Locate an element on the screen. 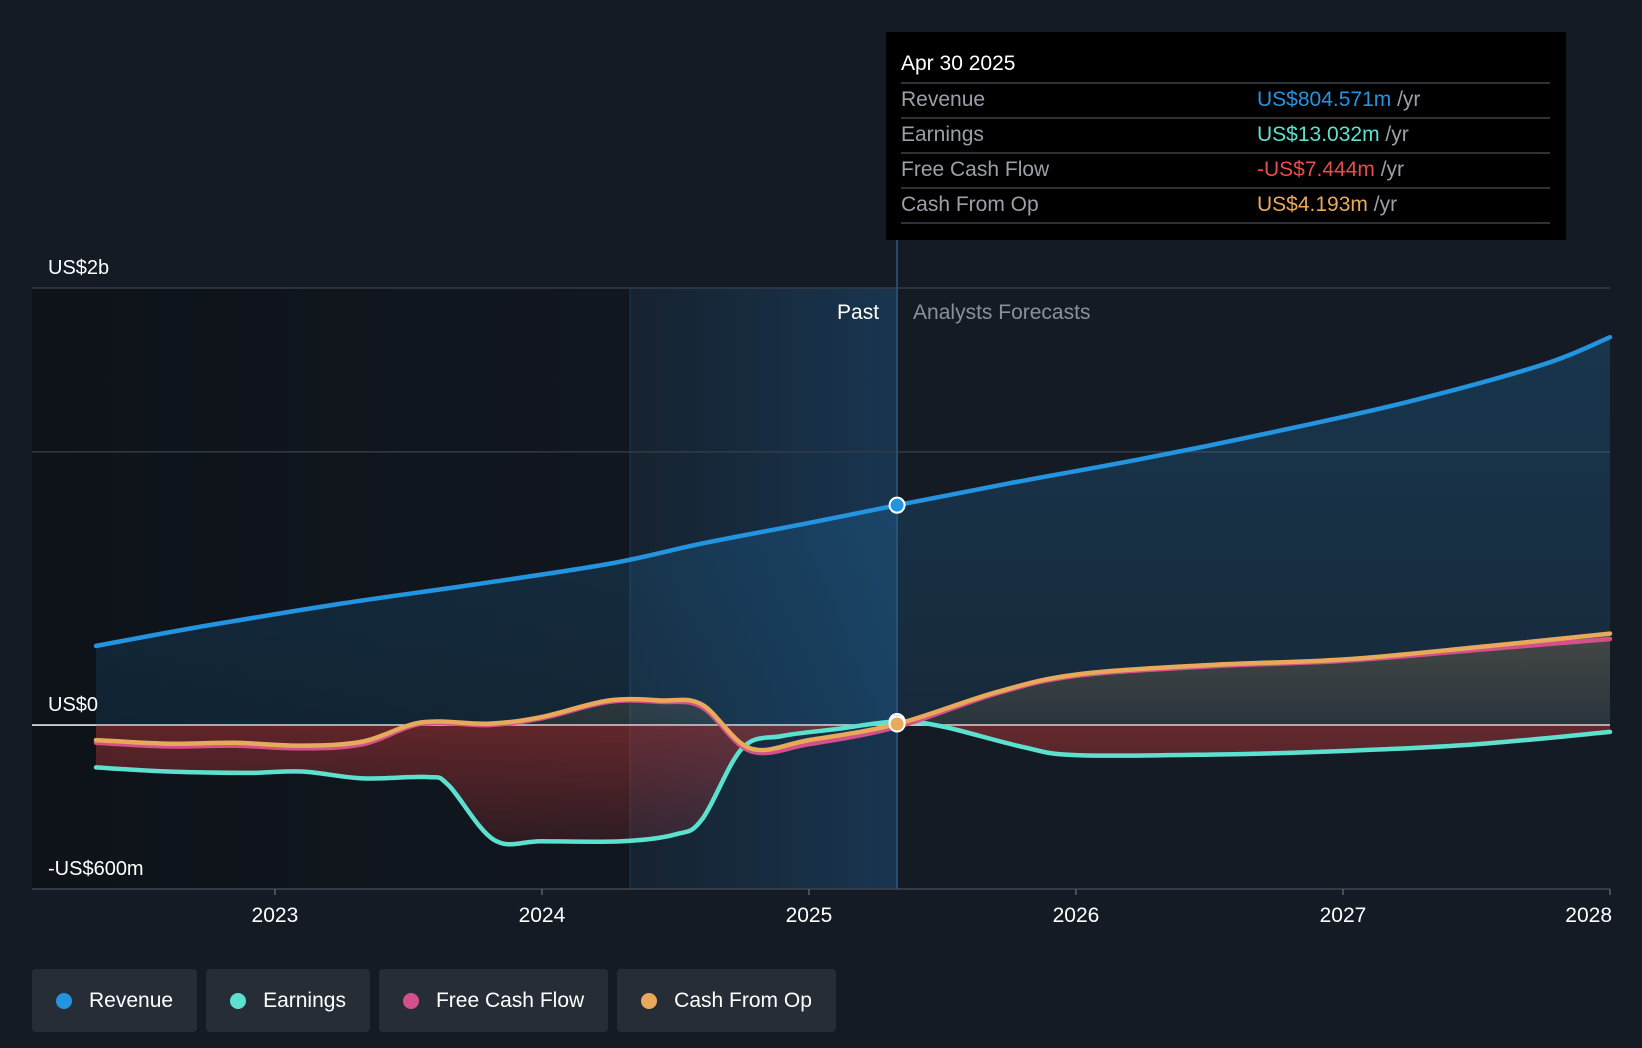 This screenshot has width=1642, height=1048. x-tick-label: 2025 is located at coordinates (809, 915).